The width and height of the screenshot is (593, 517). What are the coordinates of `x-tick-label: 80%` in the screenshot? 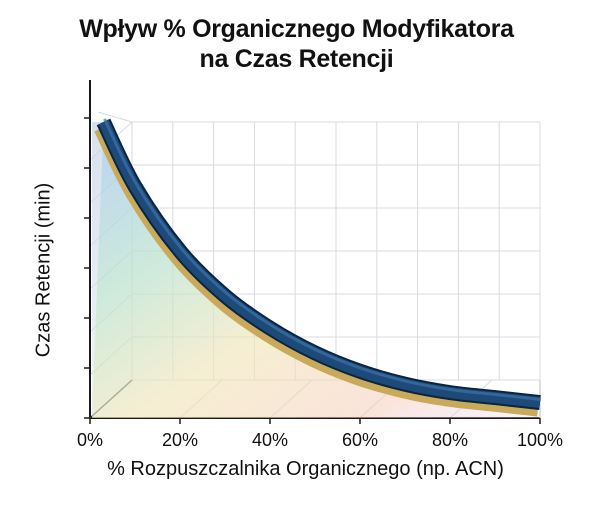 It's located at (450, 440).